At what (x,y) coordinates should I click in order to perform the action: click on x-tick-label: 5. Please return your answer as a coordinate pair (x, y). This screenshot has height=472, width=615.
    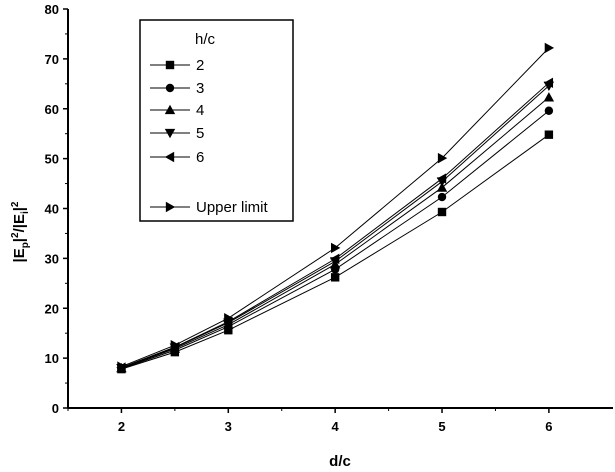
    Looking at the image, I should click on (441, 426).